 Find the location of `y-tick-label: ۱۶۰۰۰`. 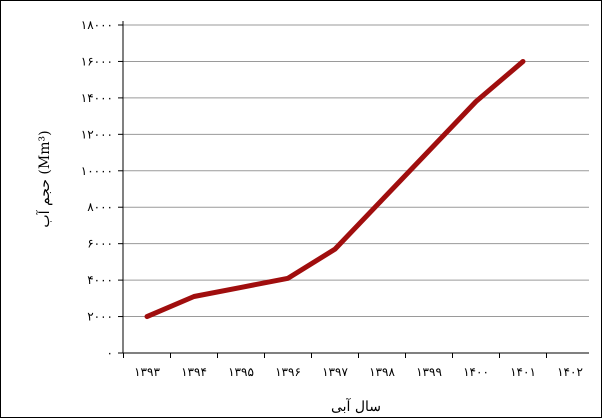

y-tick-label: ۱۶۰۰۰ is located at coordinates (97, 61).